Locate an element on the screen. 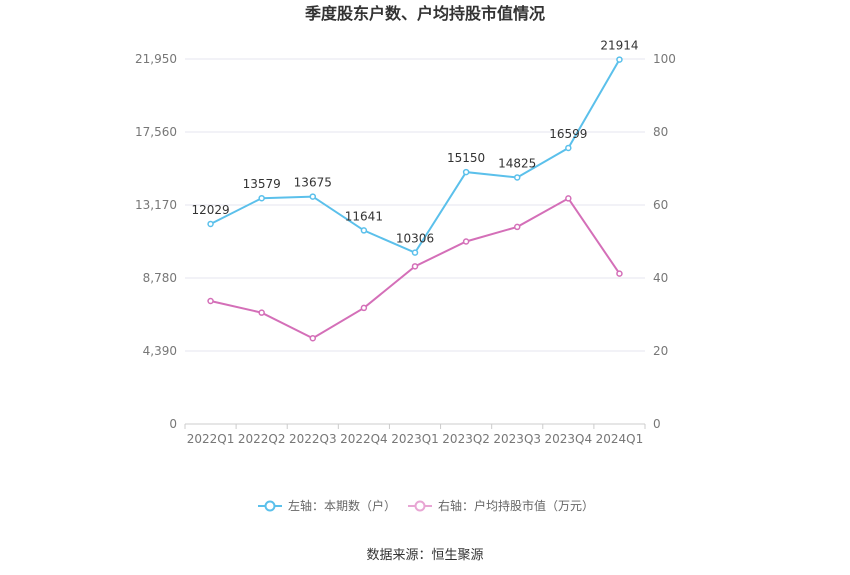 The height and width of the screenshot is (575, 850). legend: 左轴：本期数（户） 右轴：户均持股市值（万元） is located at coordinates (426, 505).